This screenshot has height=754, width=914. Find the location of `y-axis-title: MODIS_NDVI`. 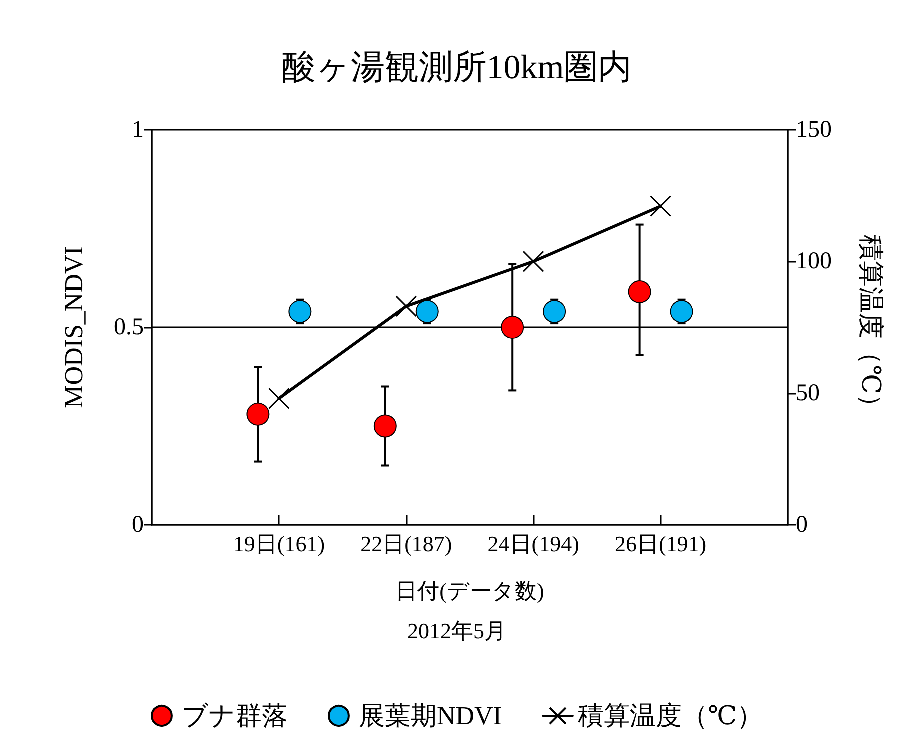

y-axis-title: MODIS_NDVI is located at coordinates (74, 327).